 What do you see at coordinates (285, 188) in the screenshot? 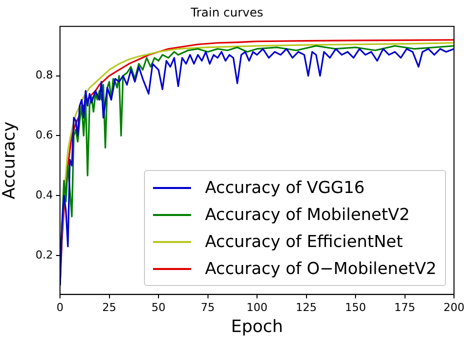
I see `legend-label: Accuracy of VGG16` at bounding box center [285, 188].